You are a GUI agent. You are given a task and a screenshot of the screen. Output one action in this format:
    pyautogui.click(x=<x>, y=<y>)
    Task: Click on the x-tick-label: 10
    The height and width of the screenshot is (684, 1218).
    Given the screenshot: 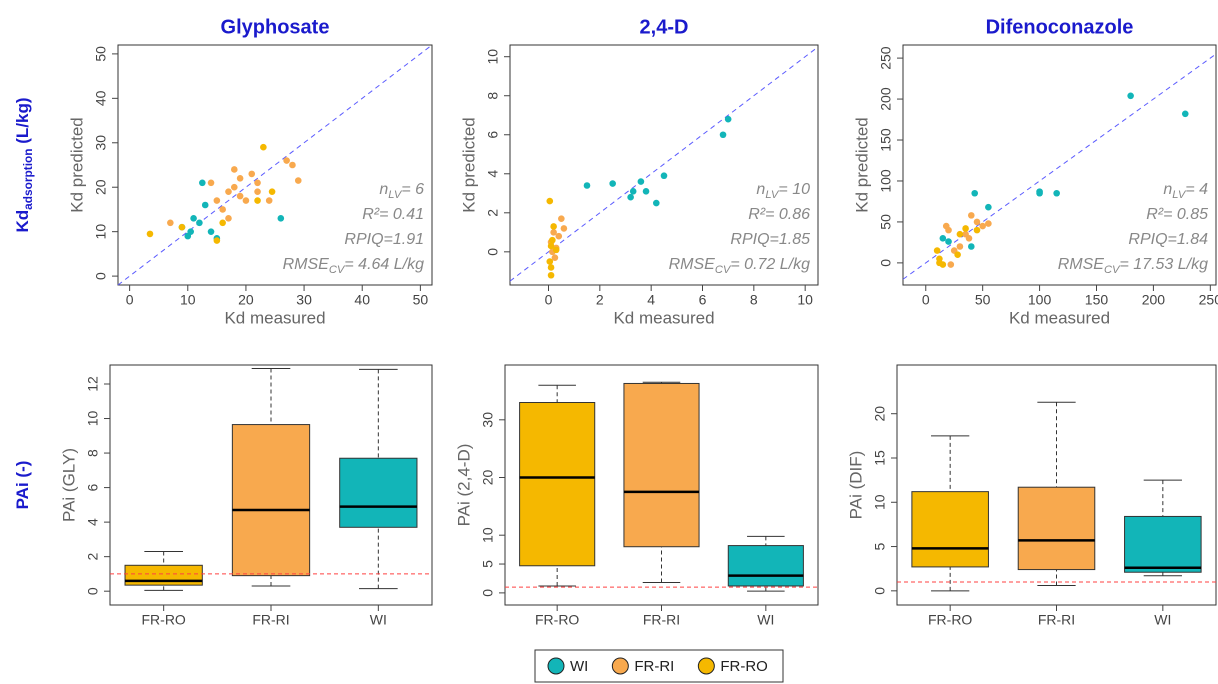 What is the action you would take?
    pyautogui.click(x=805, y=300)
    